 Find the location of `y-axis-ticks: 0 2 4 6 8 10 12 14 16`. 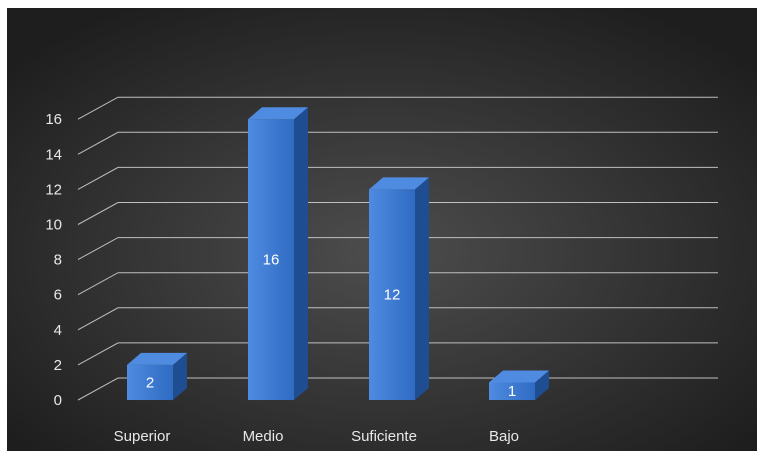

y-axis-ticks: 0 2 4 6 8 10 12 14 16 is located at coordinates (53, 260).